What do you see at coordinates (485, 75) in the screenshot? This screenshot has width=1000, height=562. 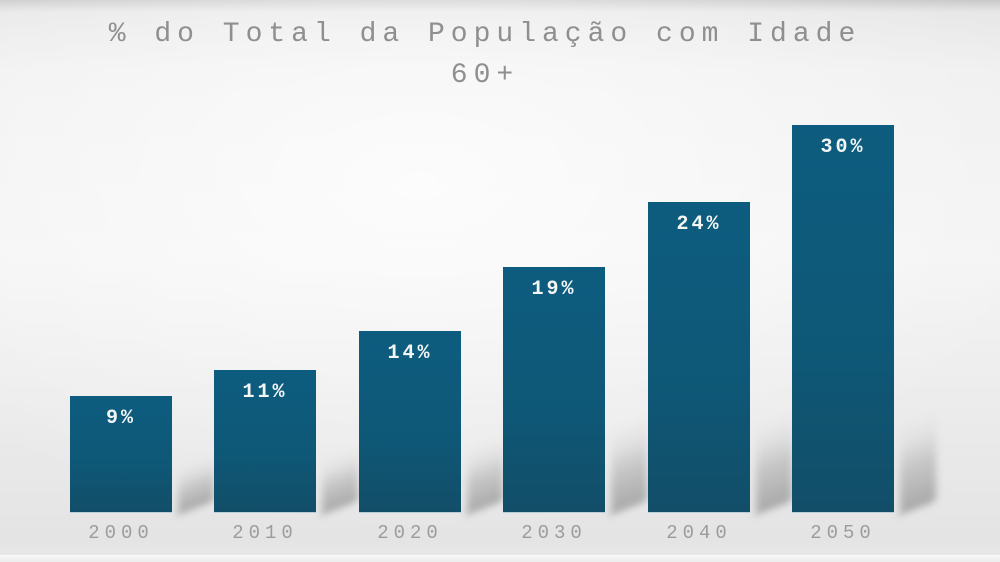 I see `chart-title-line-2: 60+` at bounding box center [485, 75].